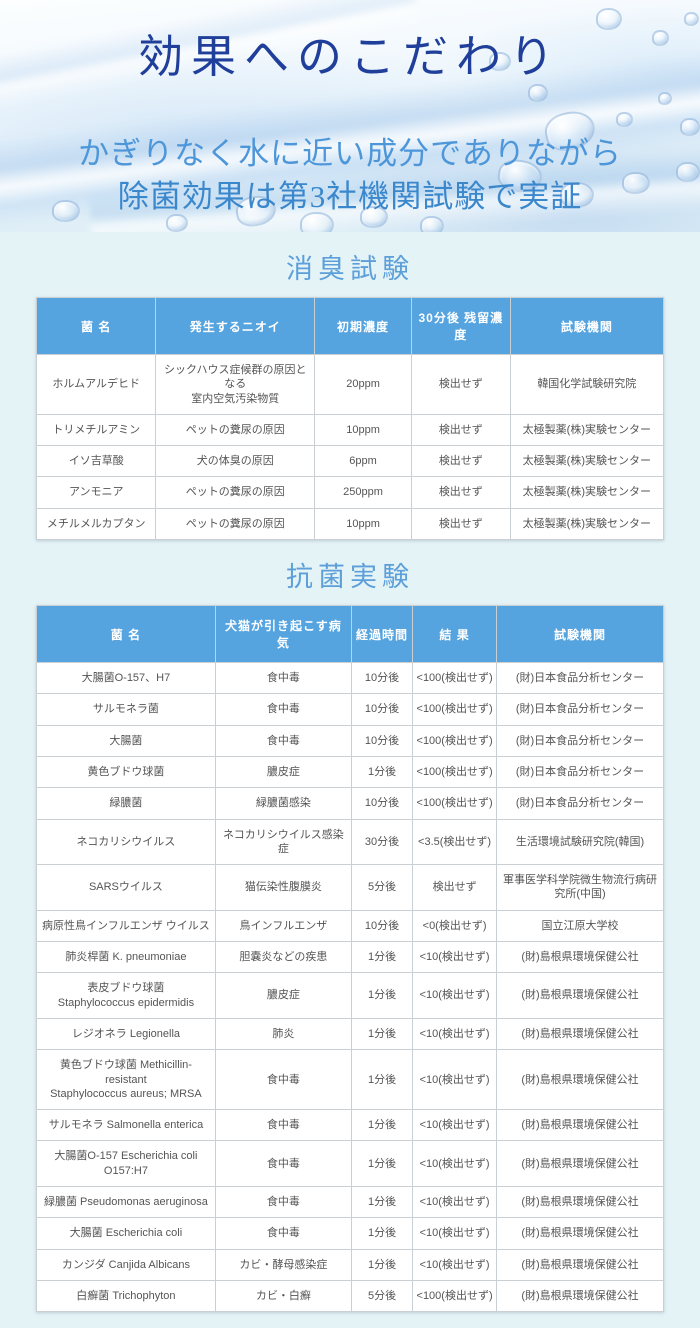 The image size is (700, 1328). Describe the element at coordinates (454, 842) in the screenshot. I see `cell: <3.5(検出せず)` at that location.